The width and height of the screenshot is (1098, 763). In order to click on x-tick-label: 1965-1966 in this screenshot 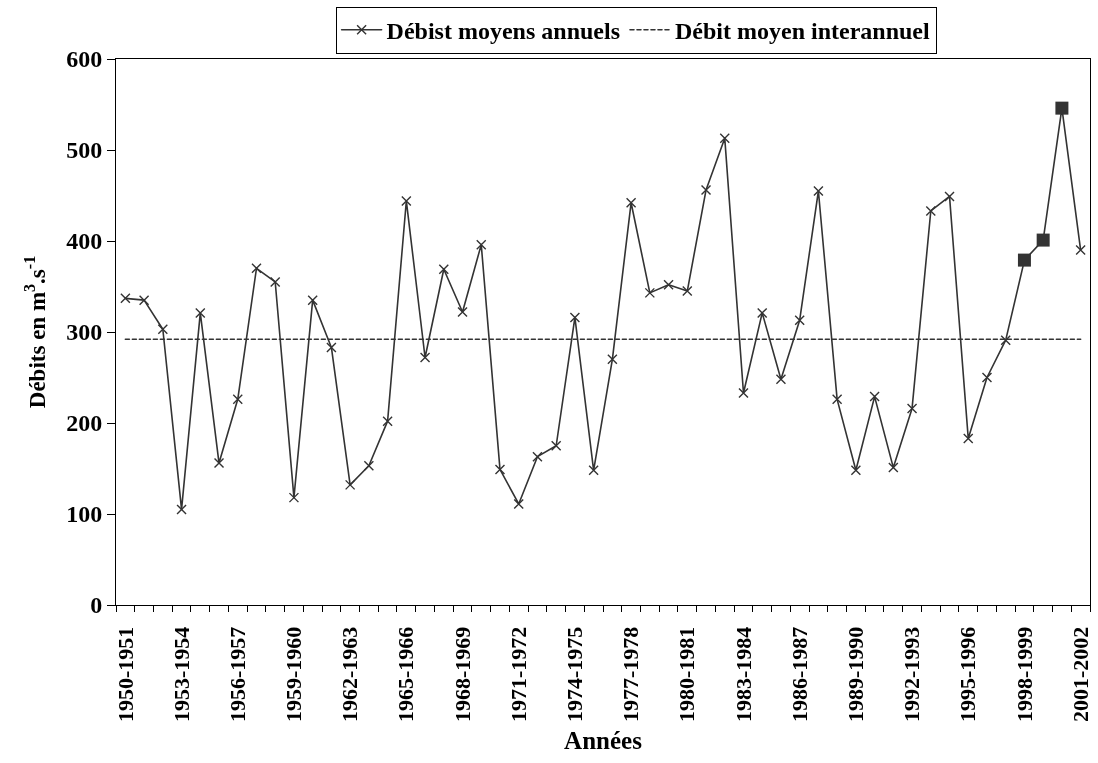, I will do `click(406, 674)`.